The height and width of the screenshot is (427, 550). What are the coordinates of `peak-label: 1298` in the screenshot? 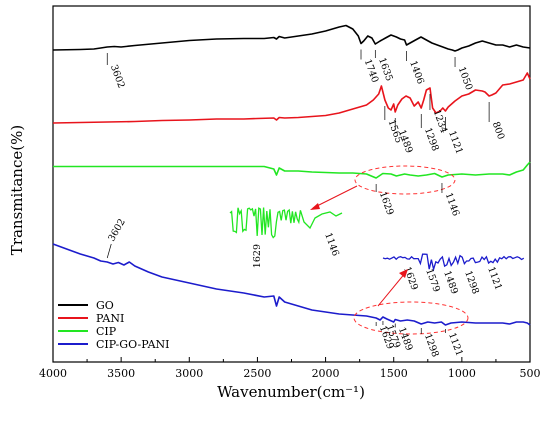 It's located at (431, 345).